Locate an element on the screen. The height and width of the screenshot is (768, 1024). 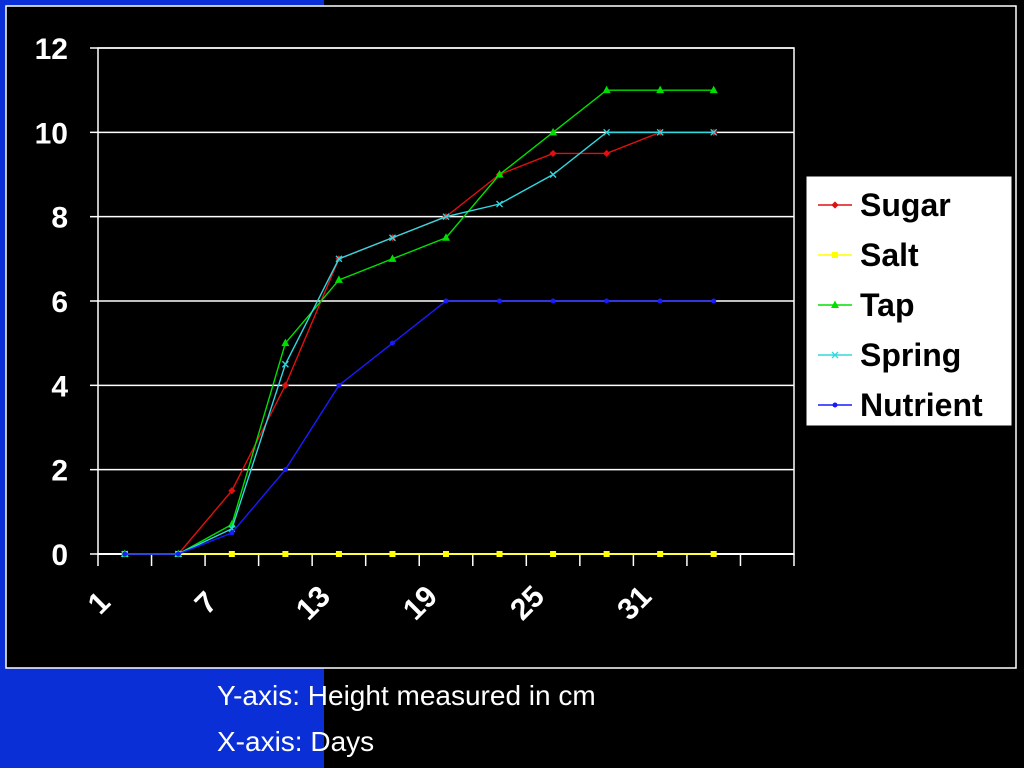
y-tick-label: 4 is located at coordinates (59, 386).